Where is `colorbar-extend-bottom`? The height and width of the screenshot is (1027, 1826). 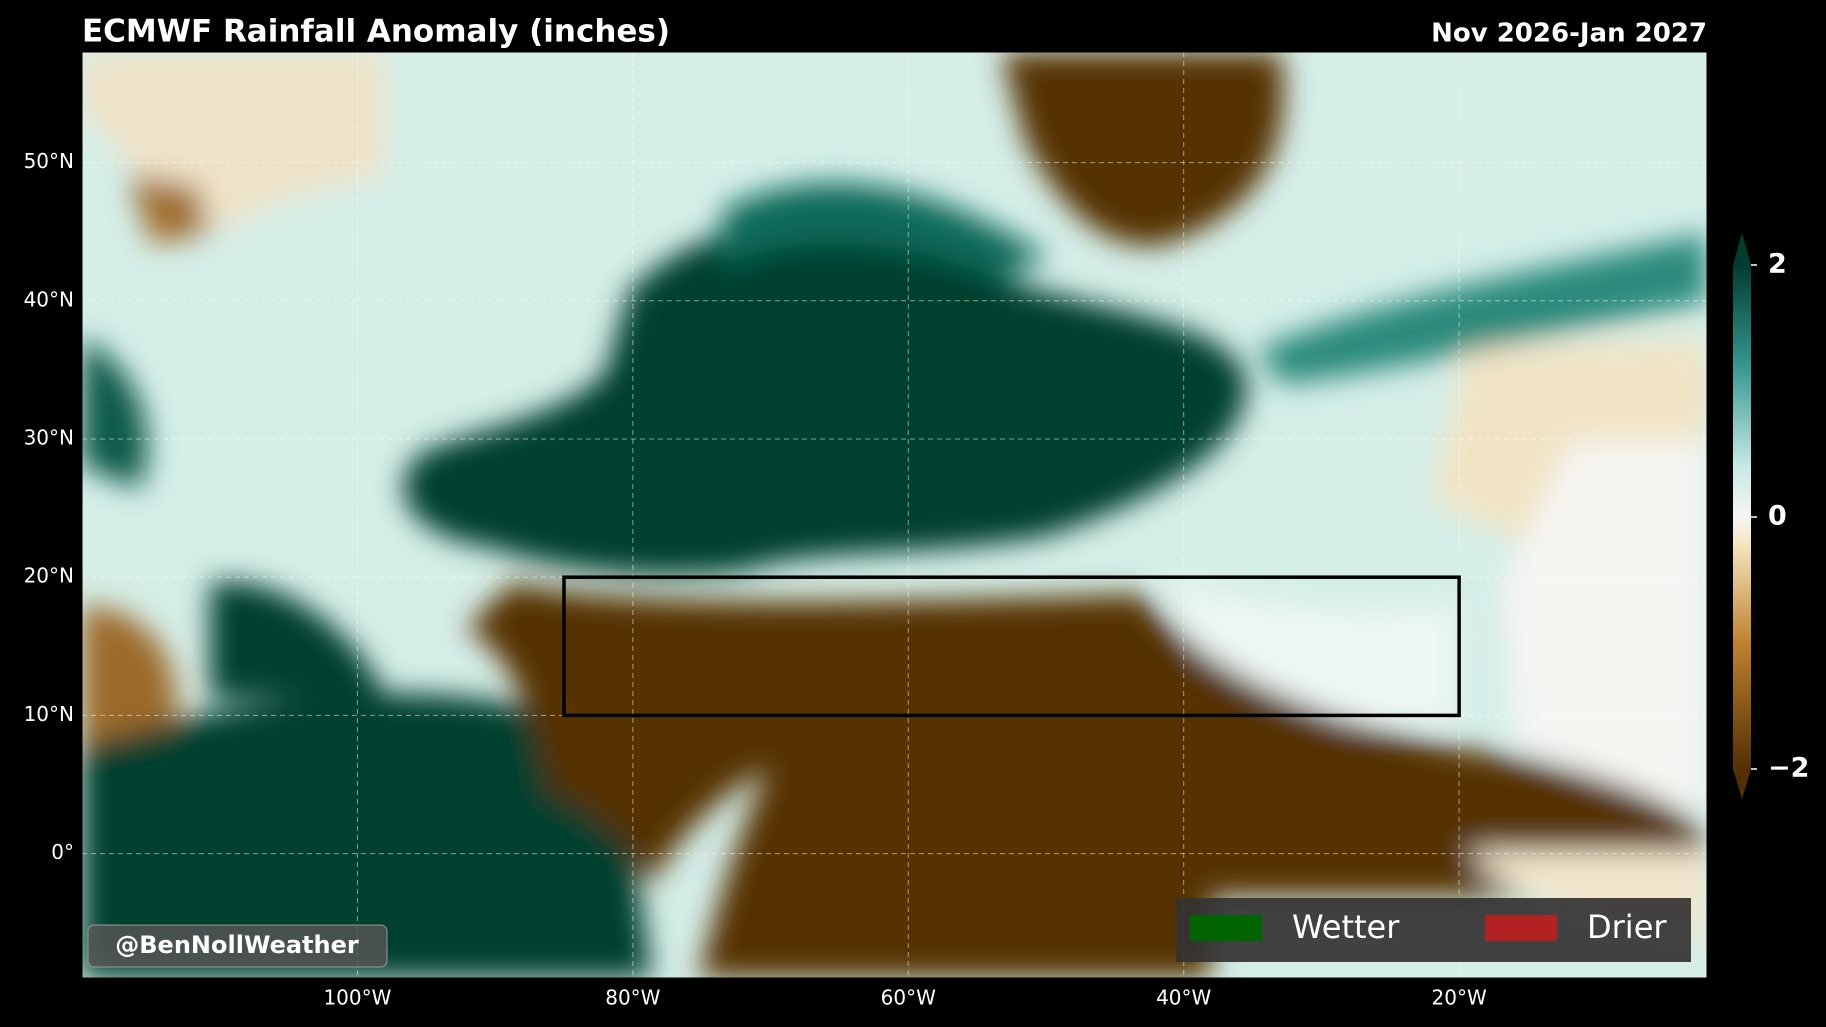
colorbar-extend-bottom is located at coordinates (1742, 784).